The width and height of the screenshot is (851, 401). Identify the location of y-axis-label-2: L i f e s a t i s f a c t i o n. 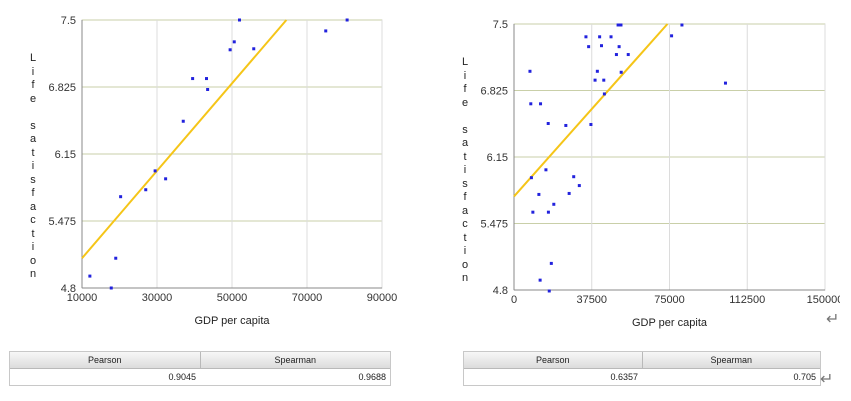
(465, 170).